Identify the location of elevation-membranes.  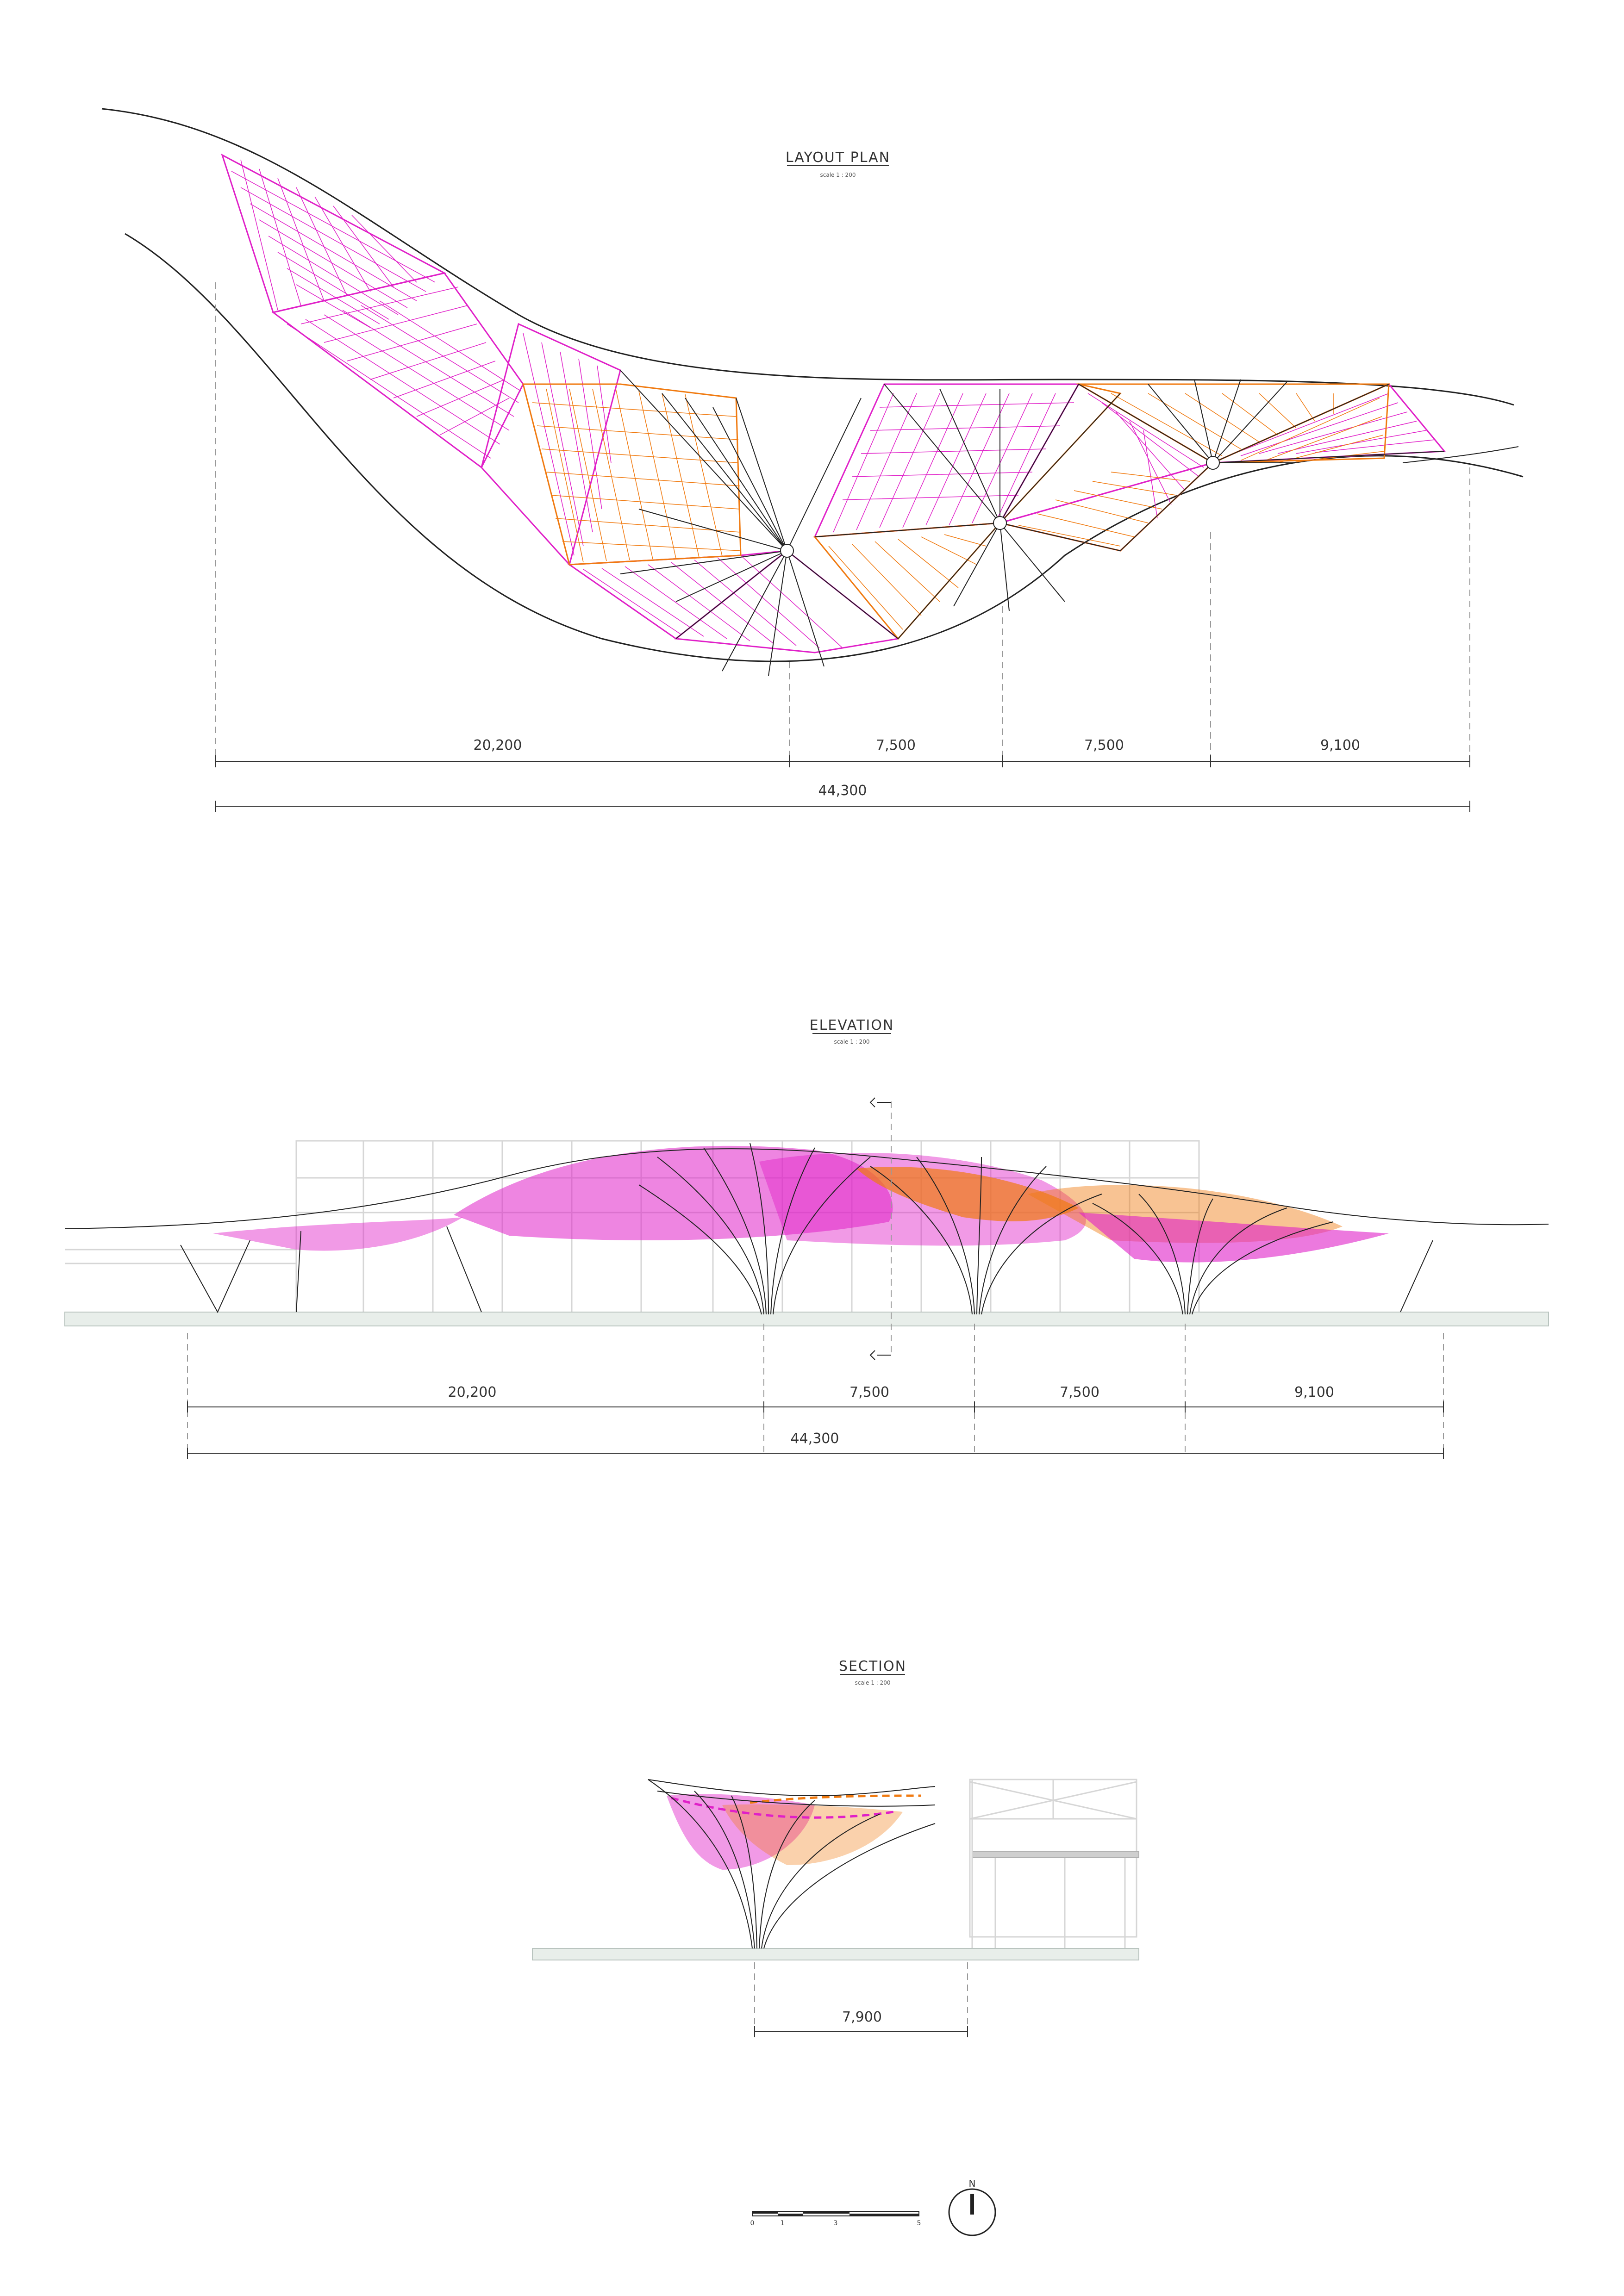
(801, 1204).